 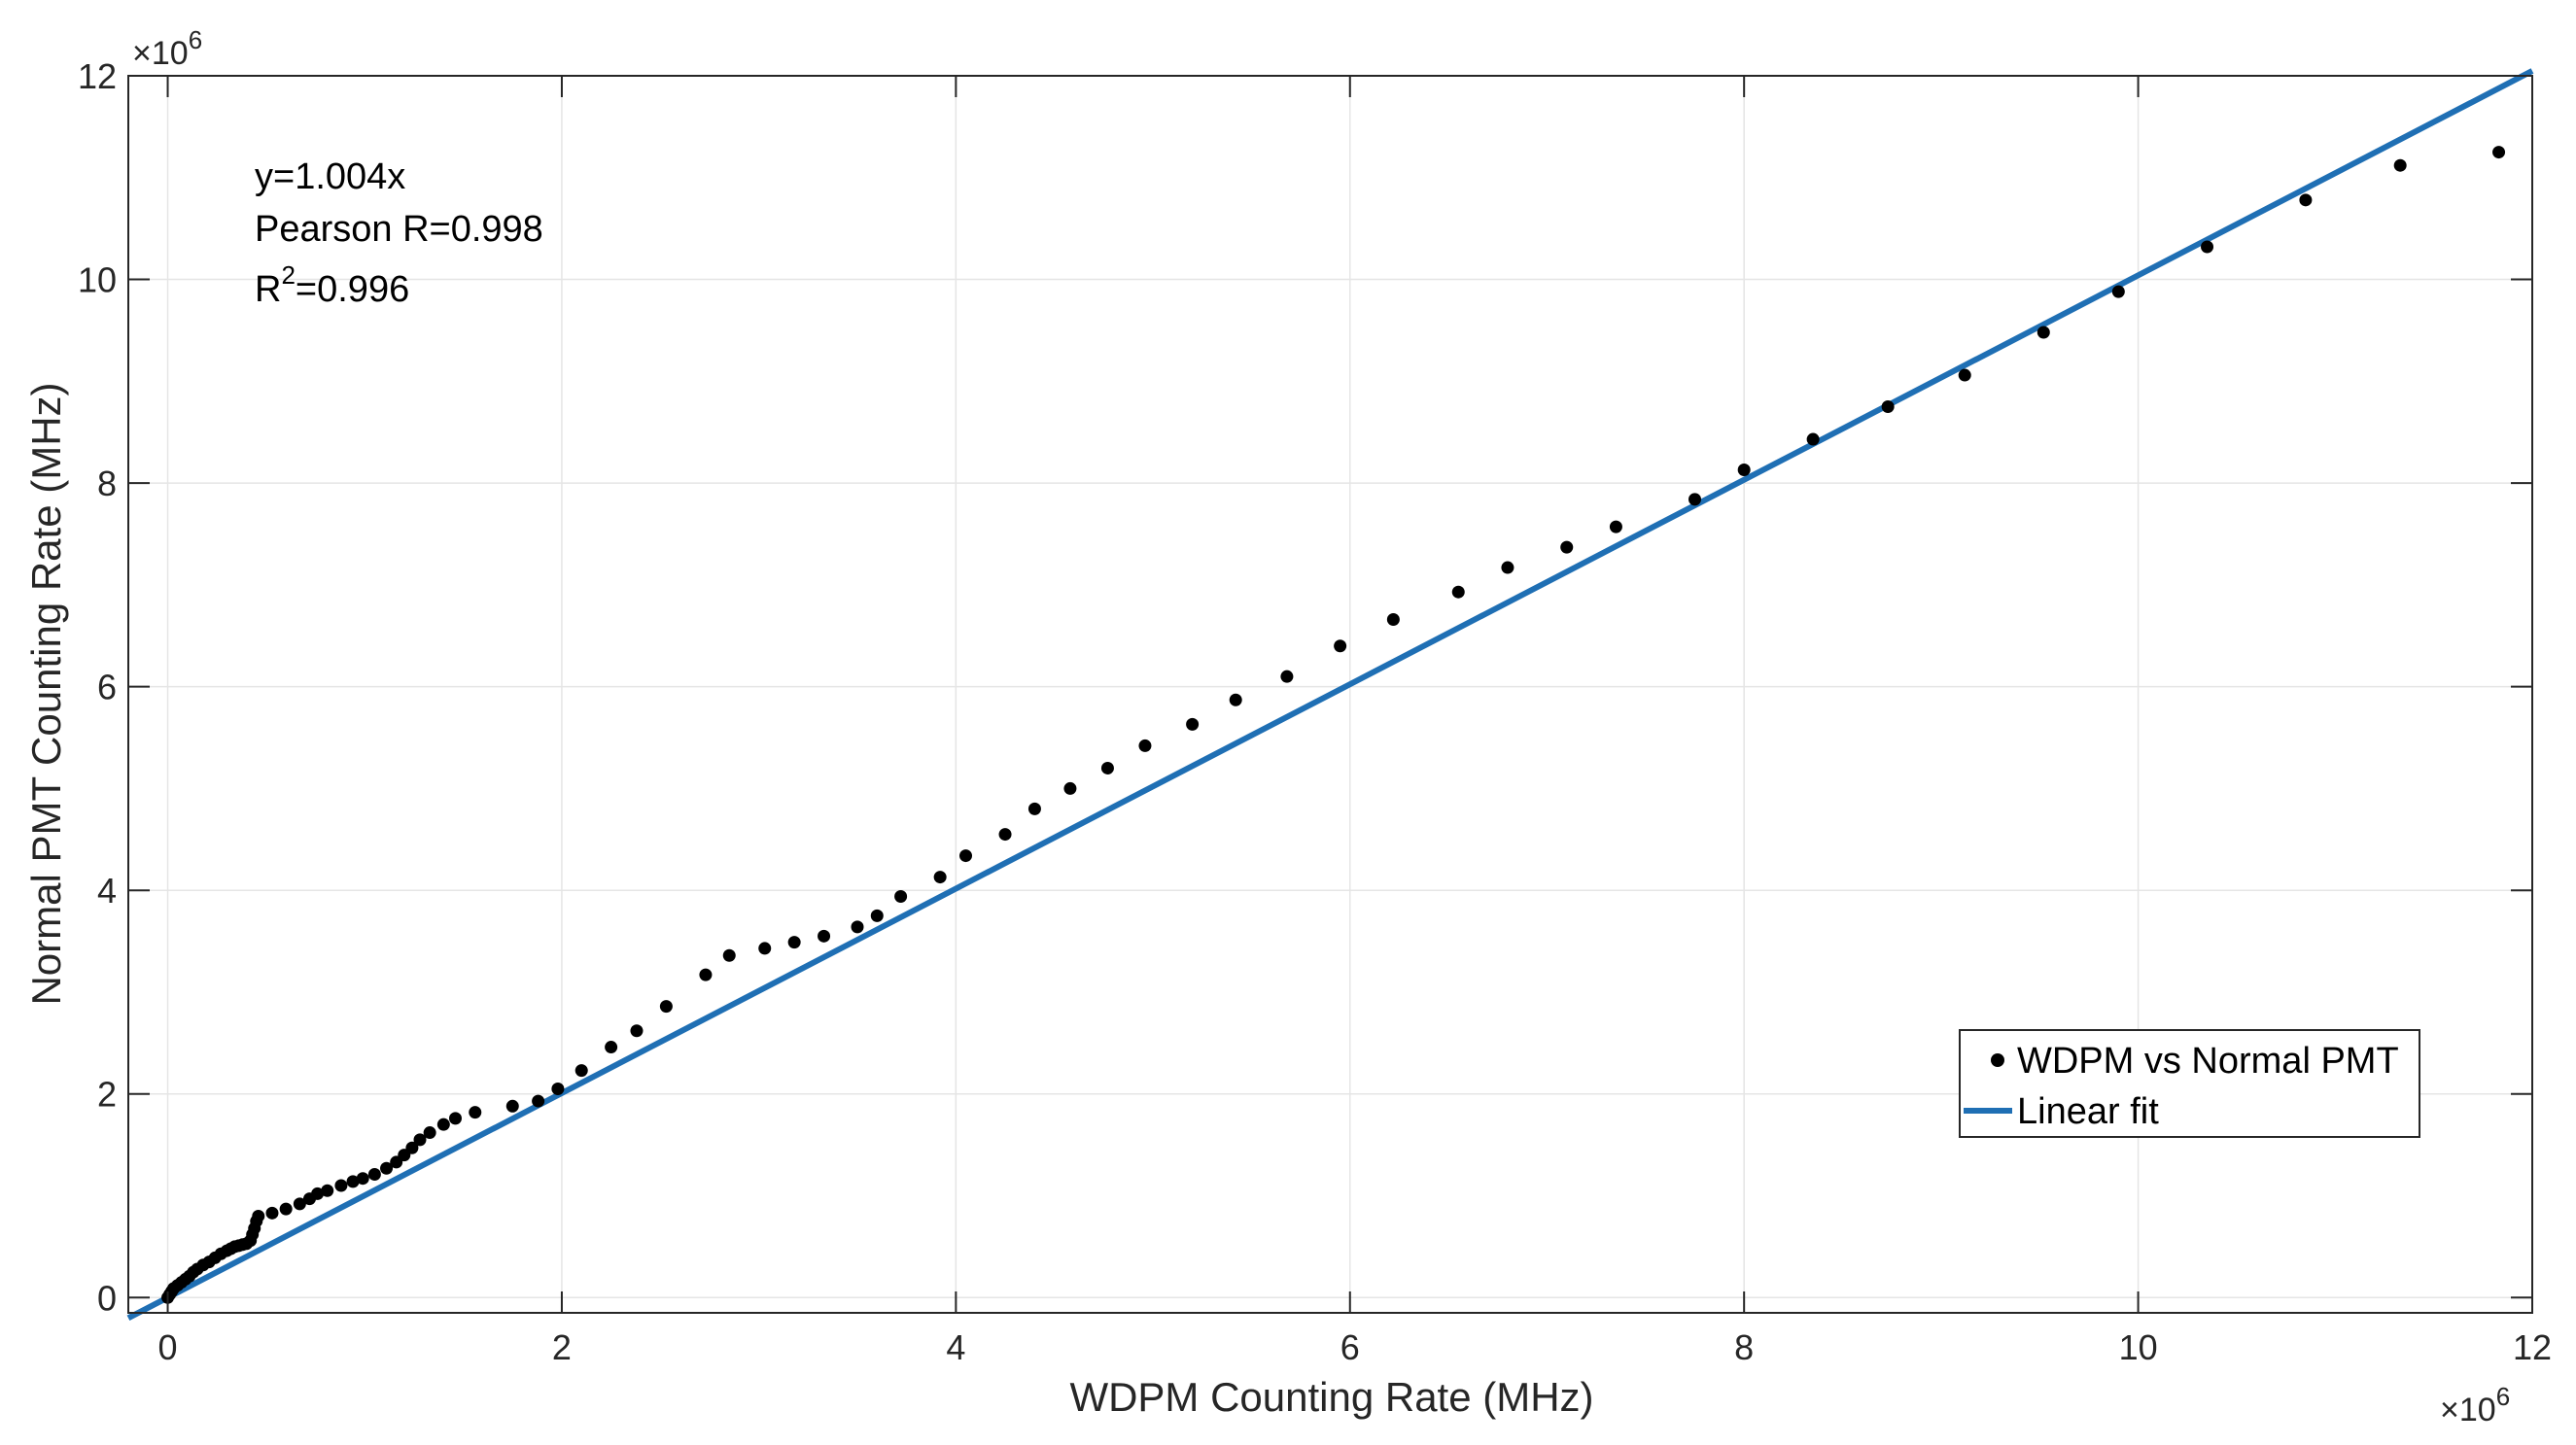 I want to click on legend: WDPM vs Normal PMT Linear fit, so click(x=2190, y=1083).